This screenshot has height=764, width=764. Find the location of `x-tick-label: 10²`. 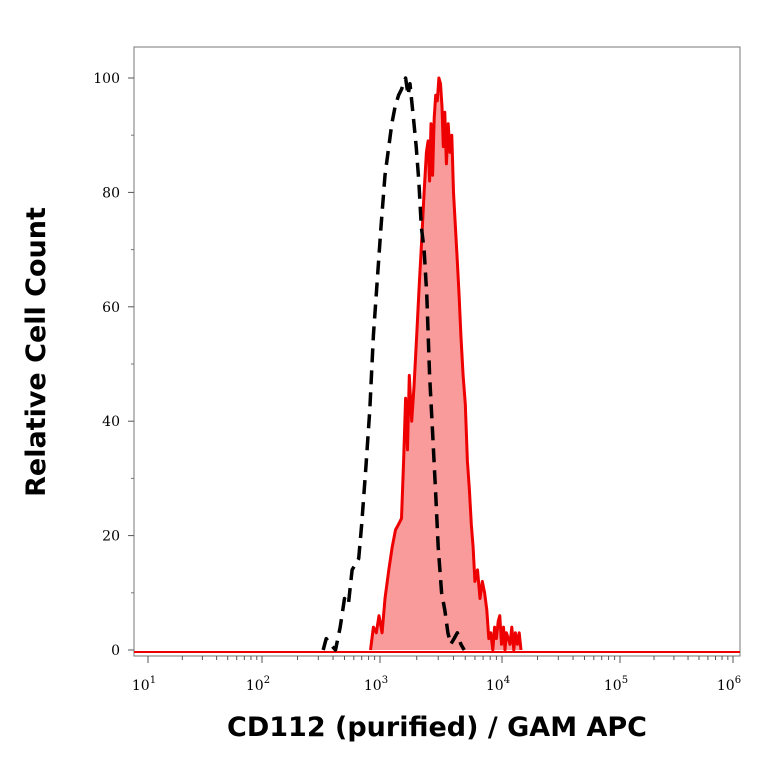

x-tick-label: 10² is located at coordinates (258, 684).